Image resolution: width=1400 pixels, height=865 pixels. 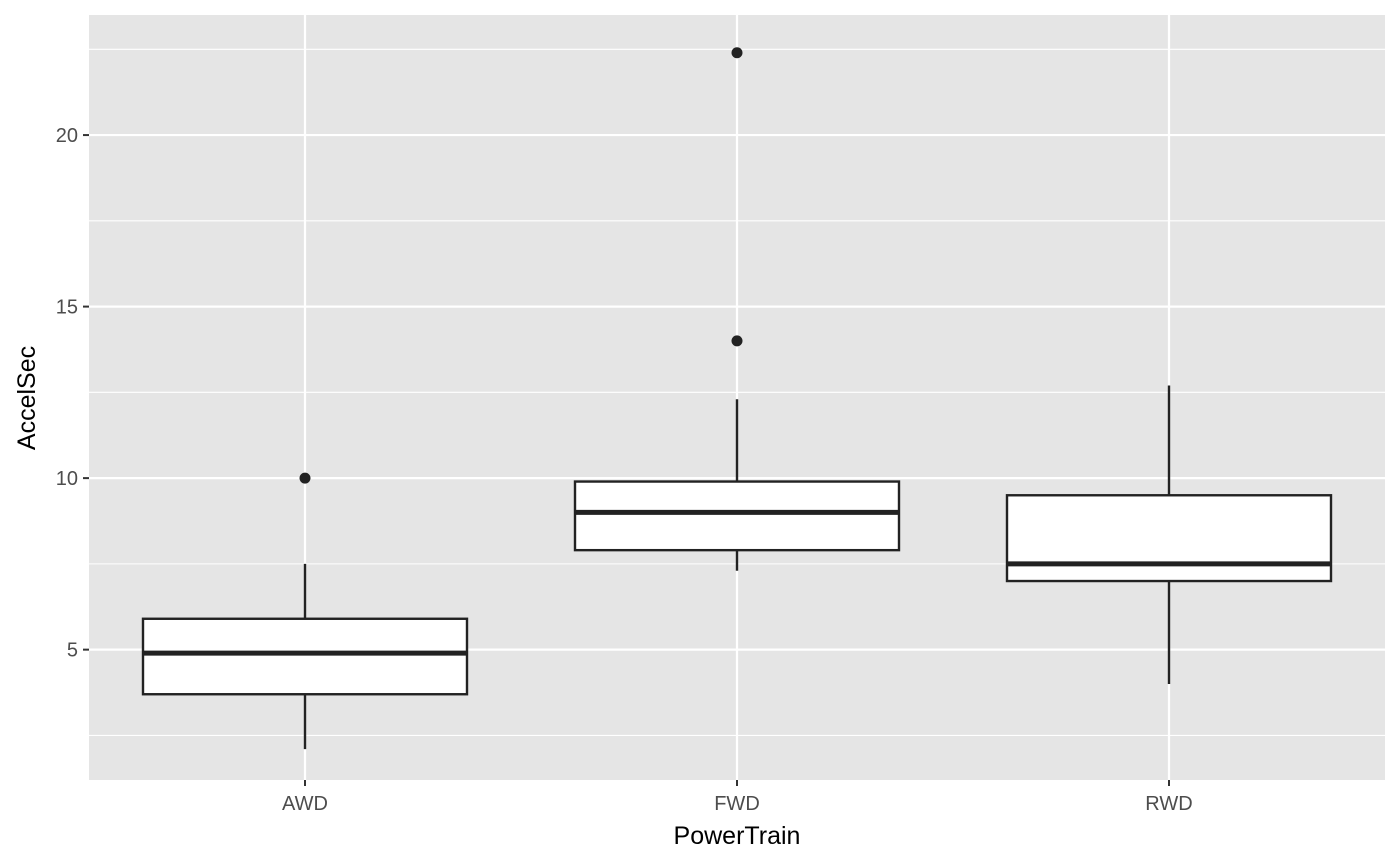 I want to click on y-tick-label: 10, so click(x=67, y=479).